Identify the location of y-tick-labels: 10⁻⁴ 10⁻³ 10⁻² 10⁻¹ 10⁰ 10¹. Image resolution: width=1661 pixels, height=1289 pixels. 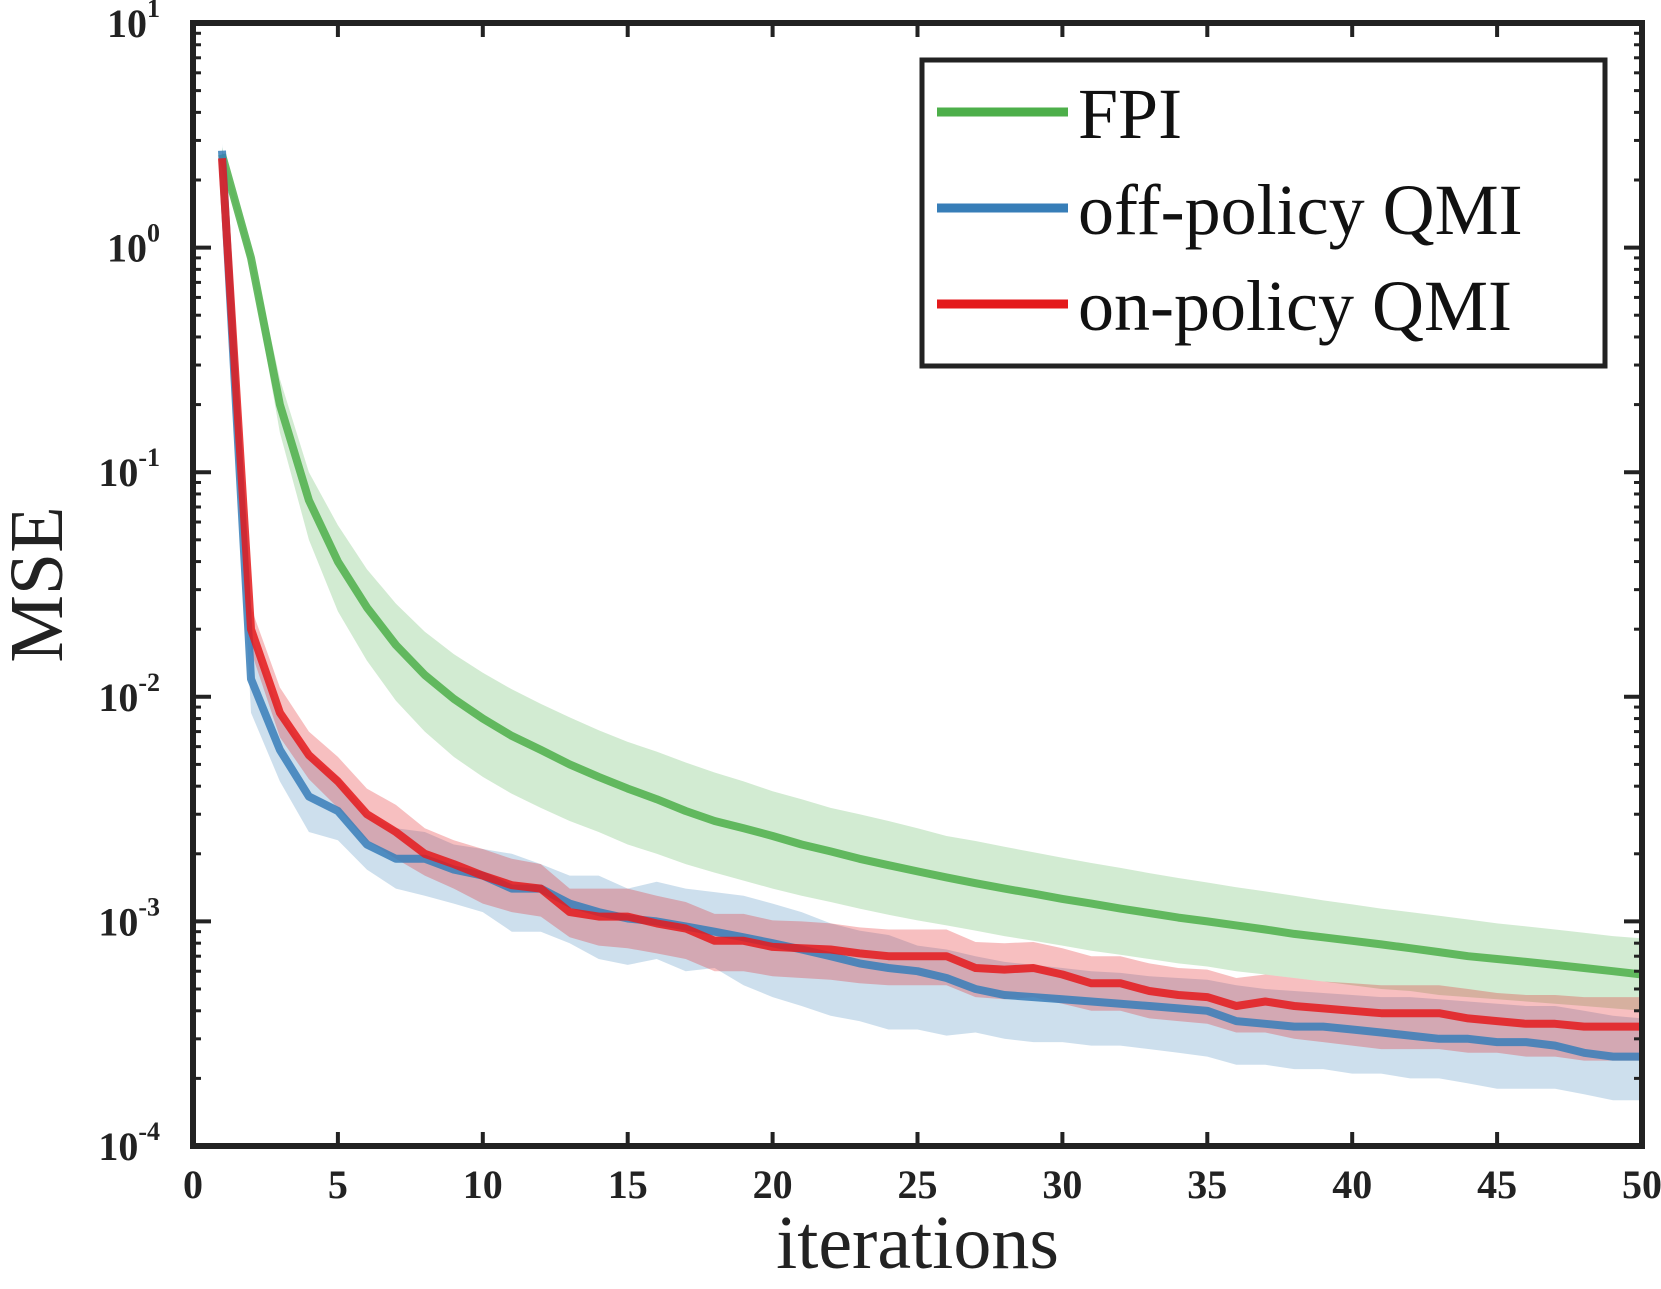
(129, 584).